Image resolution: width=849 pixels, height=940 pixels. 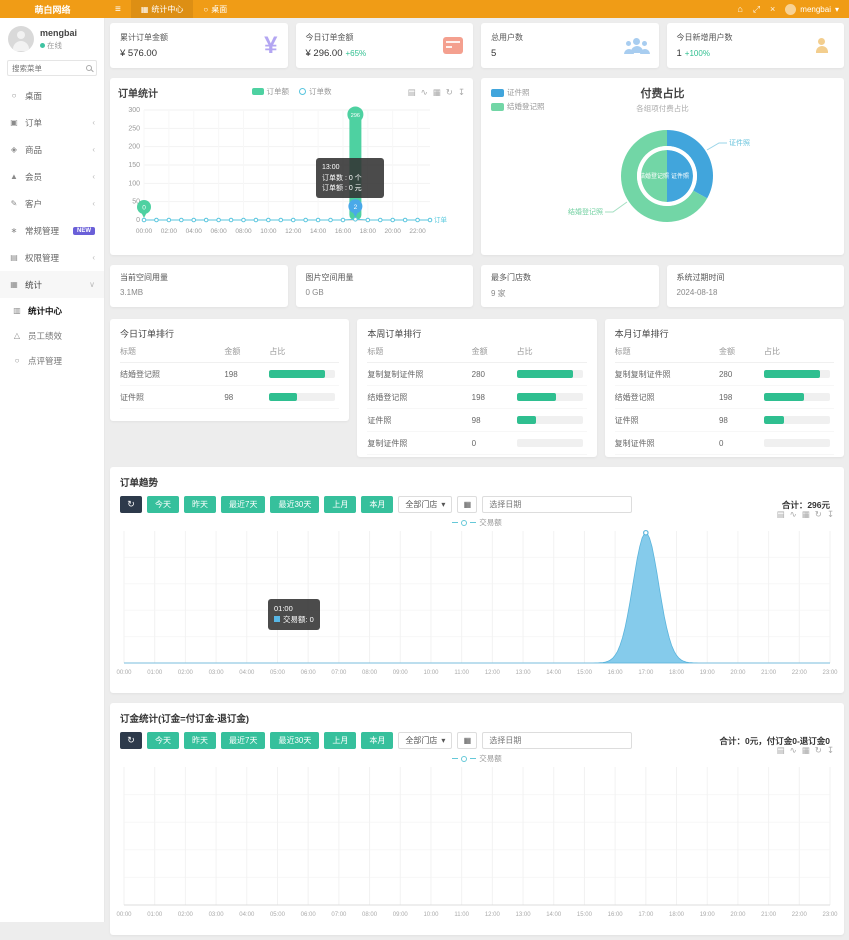 What do you see at coordinates (401, 915) in the screenshot?
I see `svg-text: 09:00` at bounding box center [401, 915].